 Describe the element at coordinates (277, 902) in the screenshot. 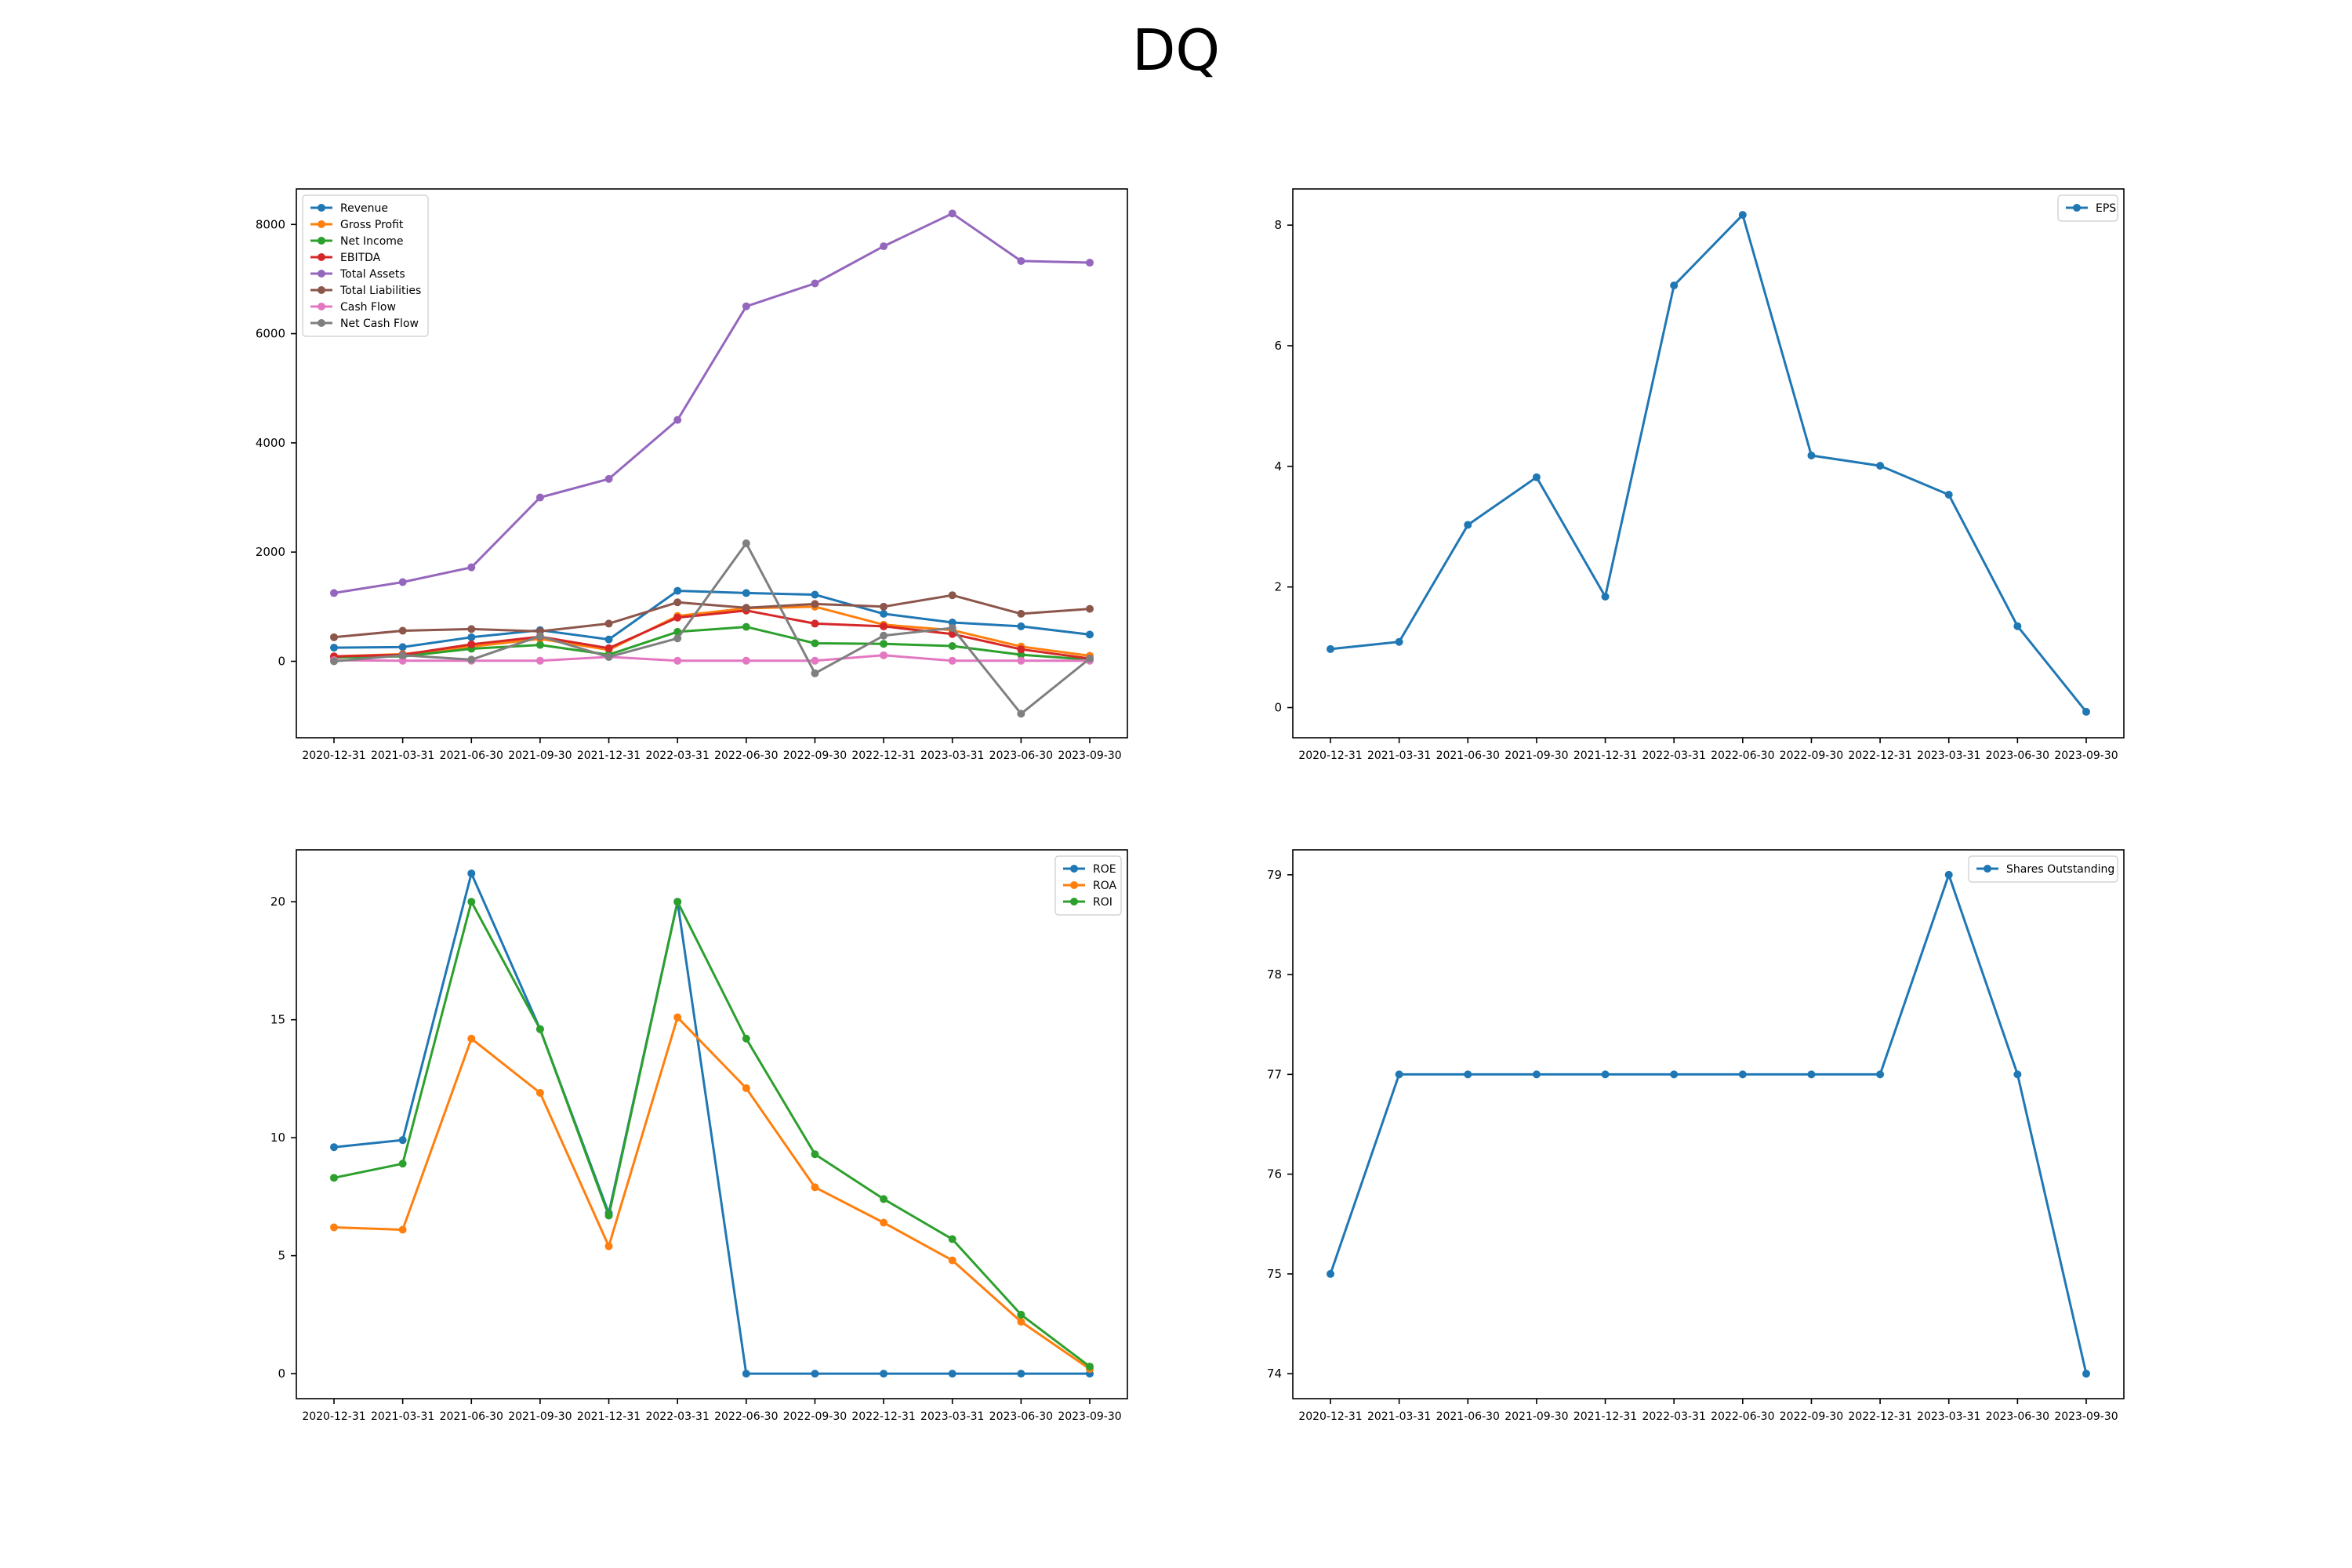

I see `y-tick-label: 20` at that location.